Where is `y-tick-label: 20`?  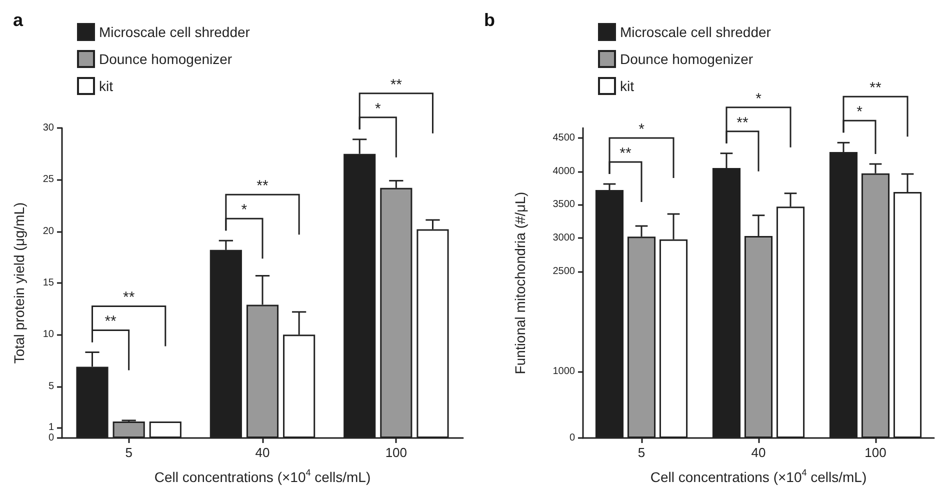
y-tick-label: 20 is located at coordinates (48, 231).